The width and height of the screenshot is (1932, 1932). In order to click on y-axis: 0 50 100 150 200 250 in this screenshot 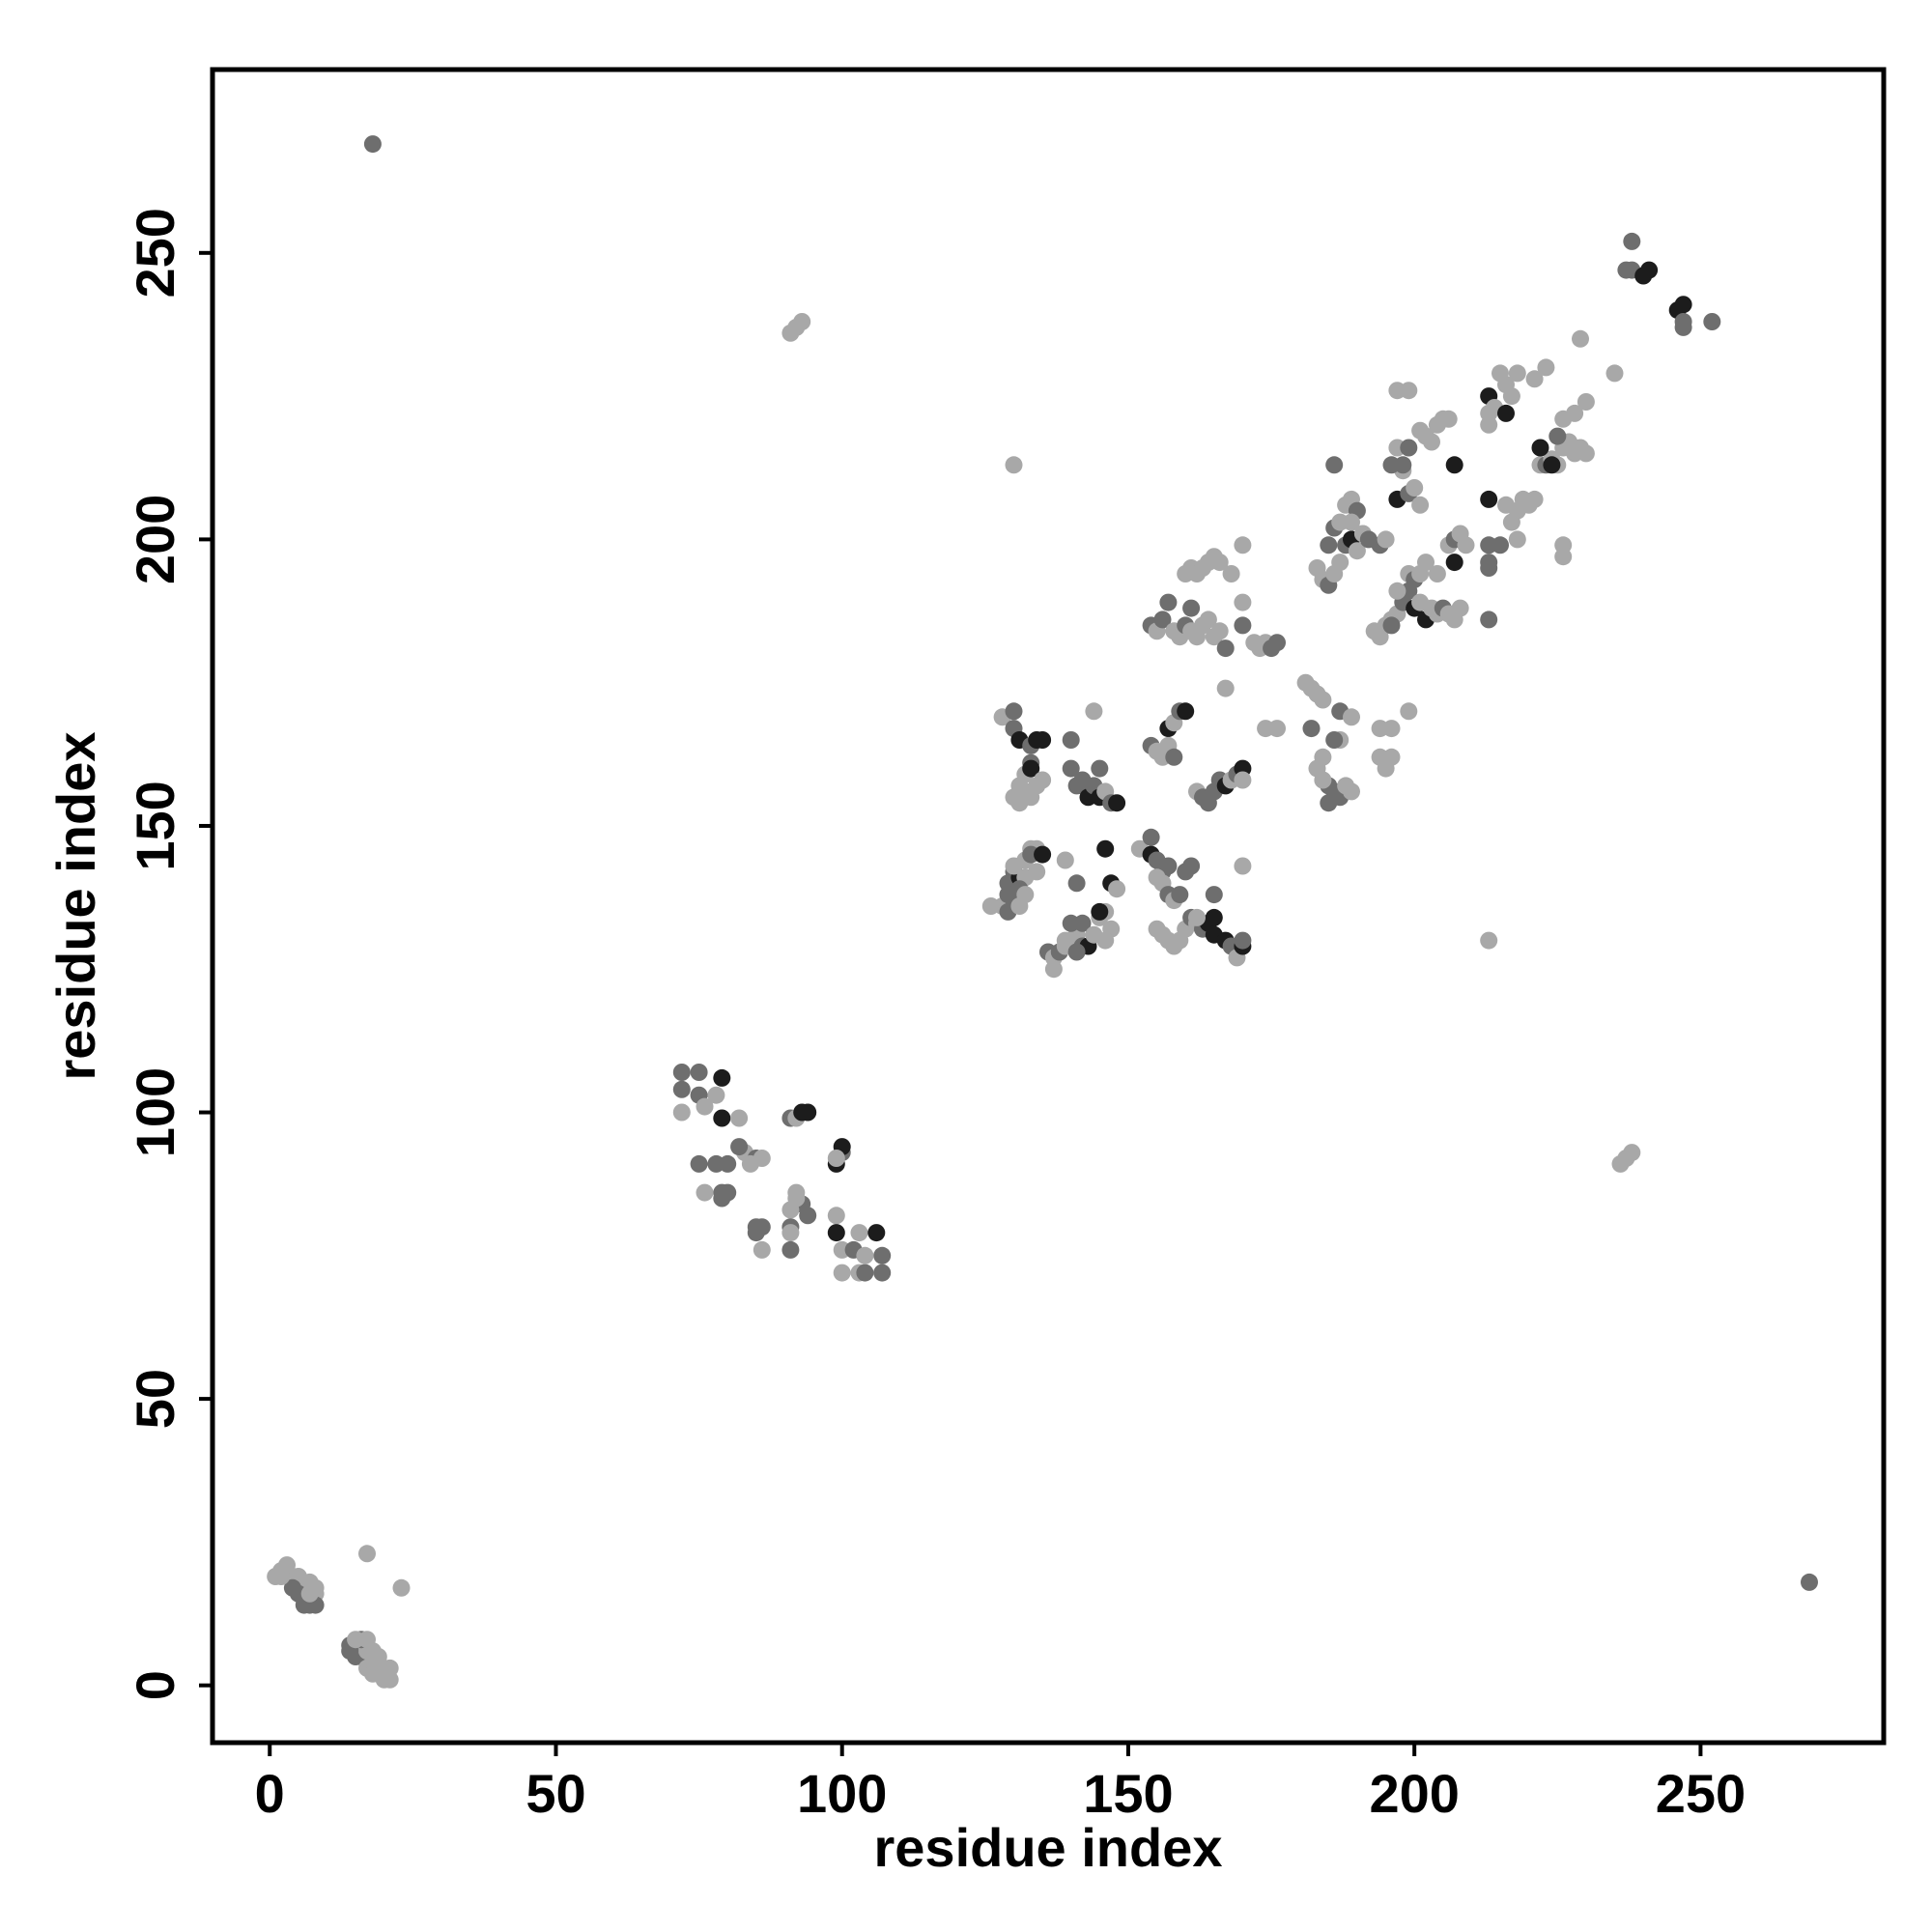, I will do `click(169, 954)`.